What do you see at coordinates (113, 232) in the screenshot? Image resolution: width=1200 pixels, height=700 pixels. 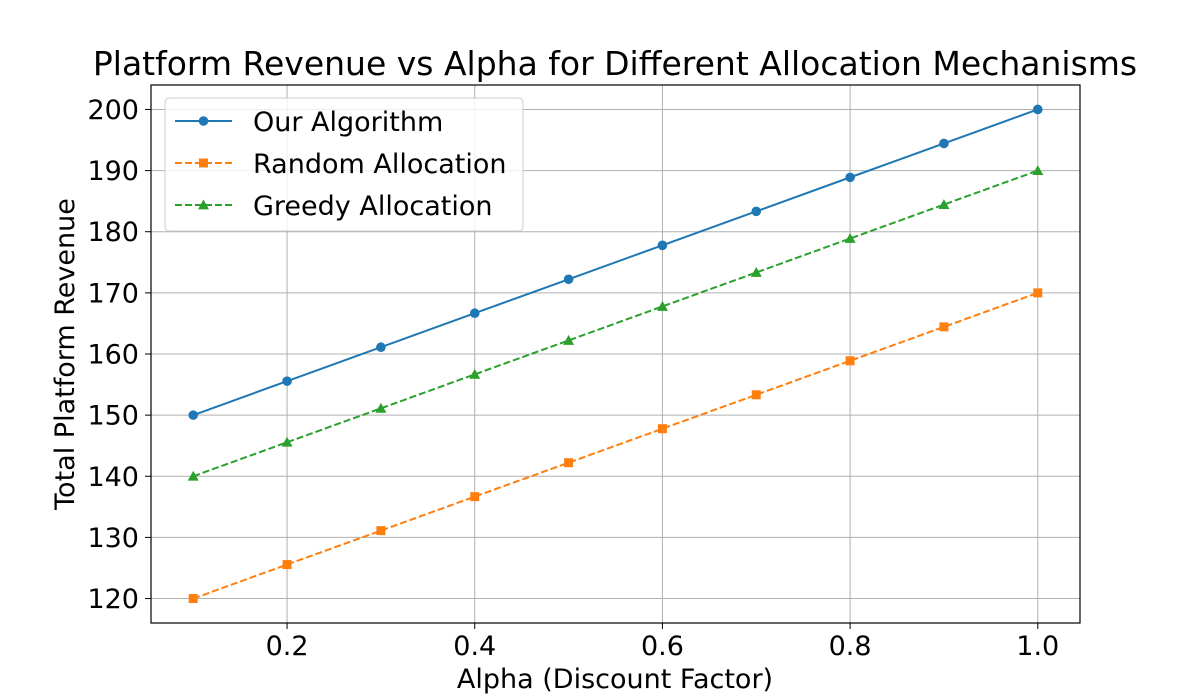 I see `y-tick-label: 180` at bounding box center [113, 232].